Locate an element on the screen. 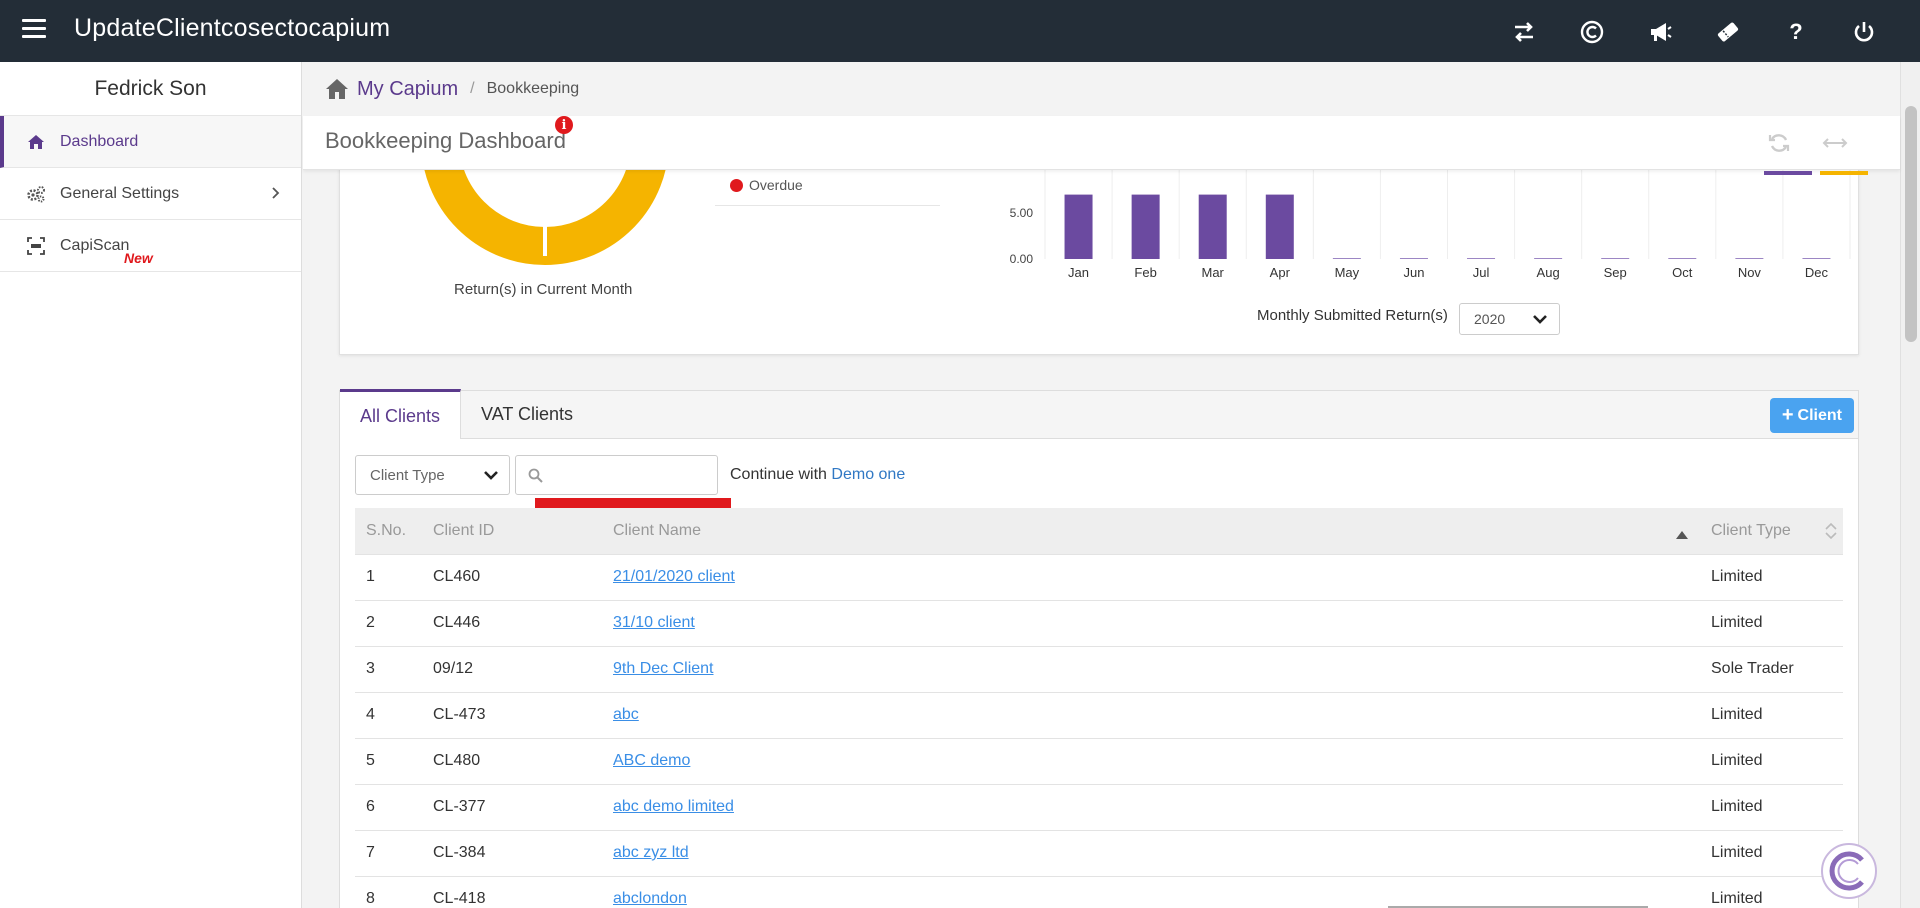 The width and height of the screenshot is (1920, 908). x-tick-label: Feb is located at coordinates (1145, 272).